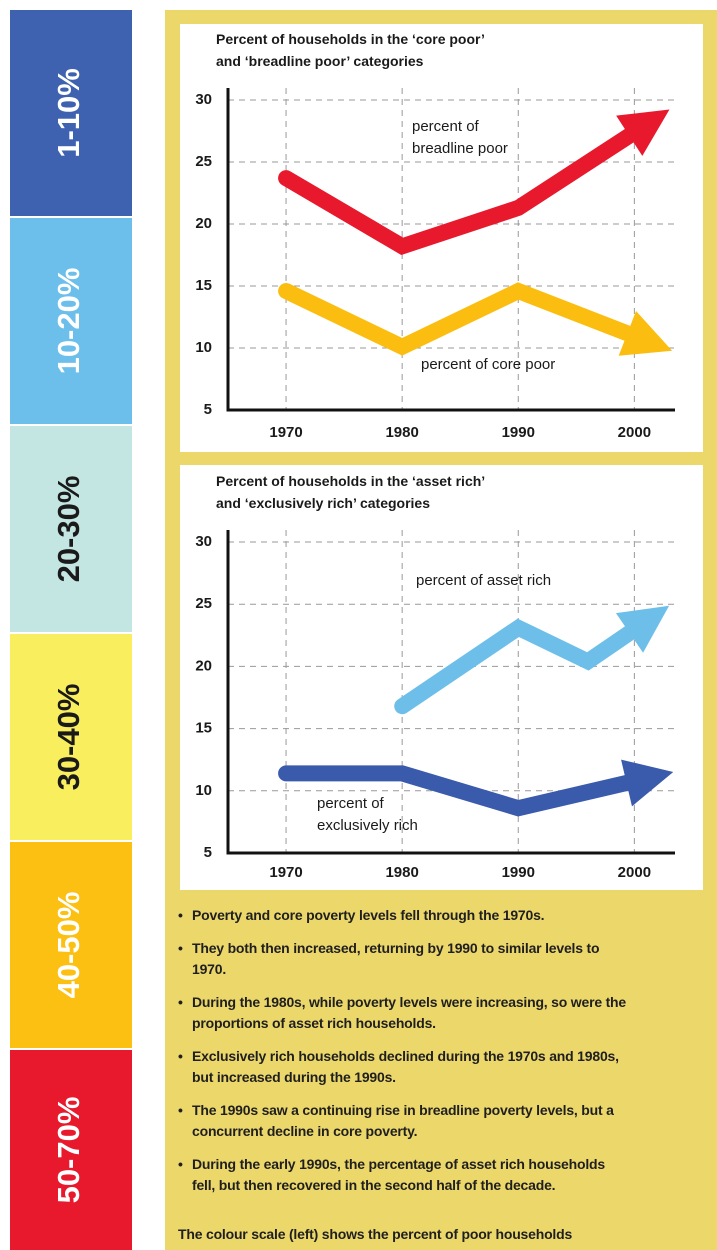 The height and width of the screenshot is (1250, 717). I want to click on scale-label: 1-10%, so click(68, 113).